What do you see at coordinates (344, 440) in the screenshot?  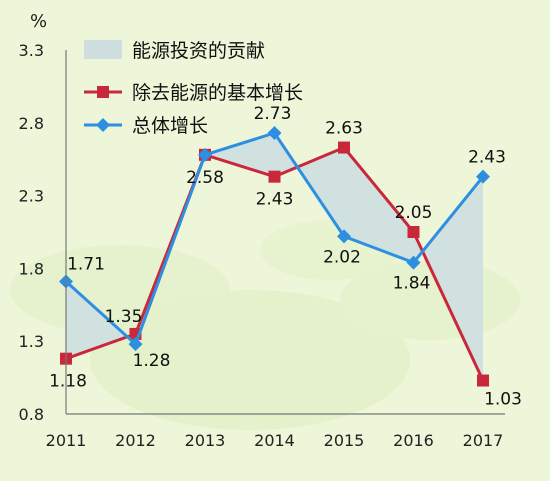 I see `x-tick-label: 2015` at bounding box center [344, 440].